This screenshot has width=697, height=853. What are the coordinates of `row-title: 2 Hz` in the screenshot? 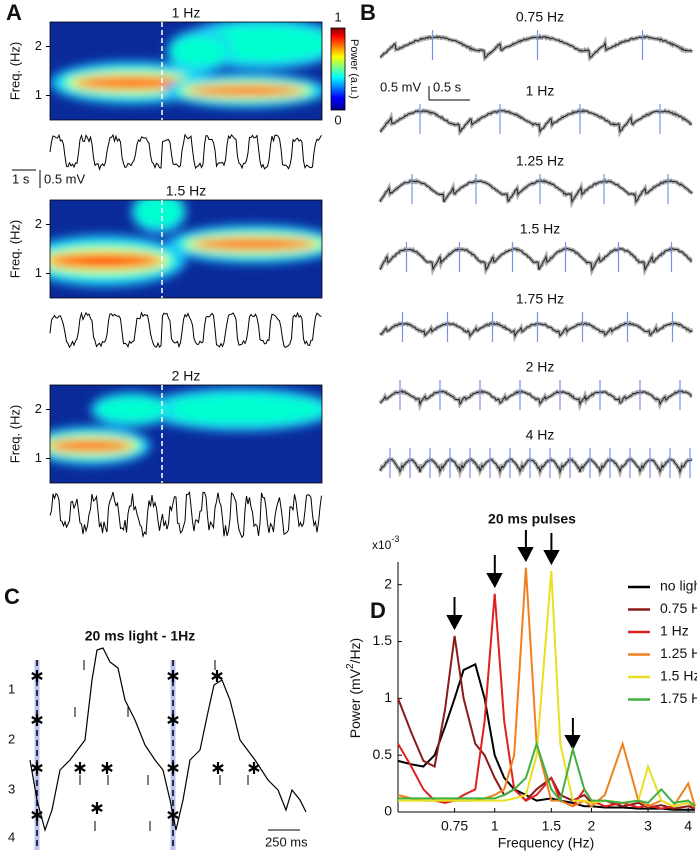 It's located at (540, 367).